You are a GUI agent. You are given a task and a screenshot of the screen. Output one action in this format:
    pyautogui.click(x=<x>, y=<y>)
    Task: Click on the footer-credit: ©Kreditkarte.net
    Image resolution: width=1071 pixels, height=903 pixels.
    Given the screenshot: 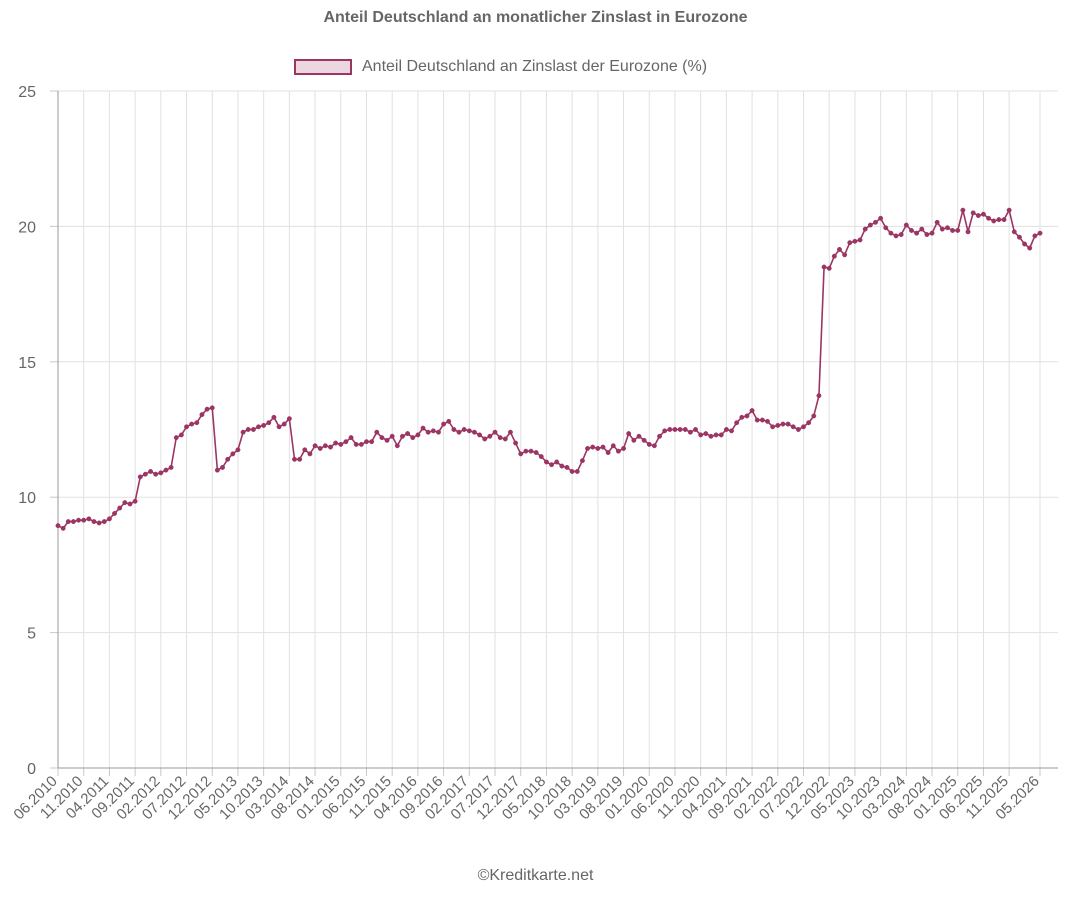 What is the action you would take?
    pyautogui.click(x=535, y=875)
    